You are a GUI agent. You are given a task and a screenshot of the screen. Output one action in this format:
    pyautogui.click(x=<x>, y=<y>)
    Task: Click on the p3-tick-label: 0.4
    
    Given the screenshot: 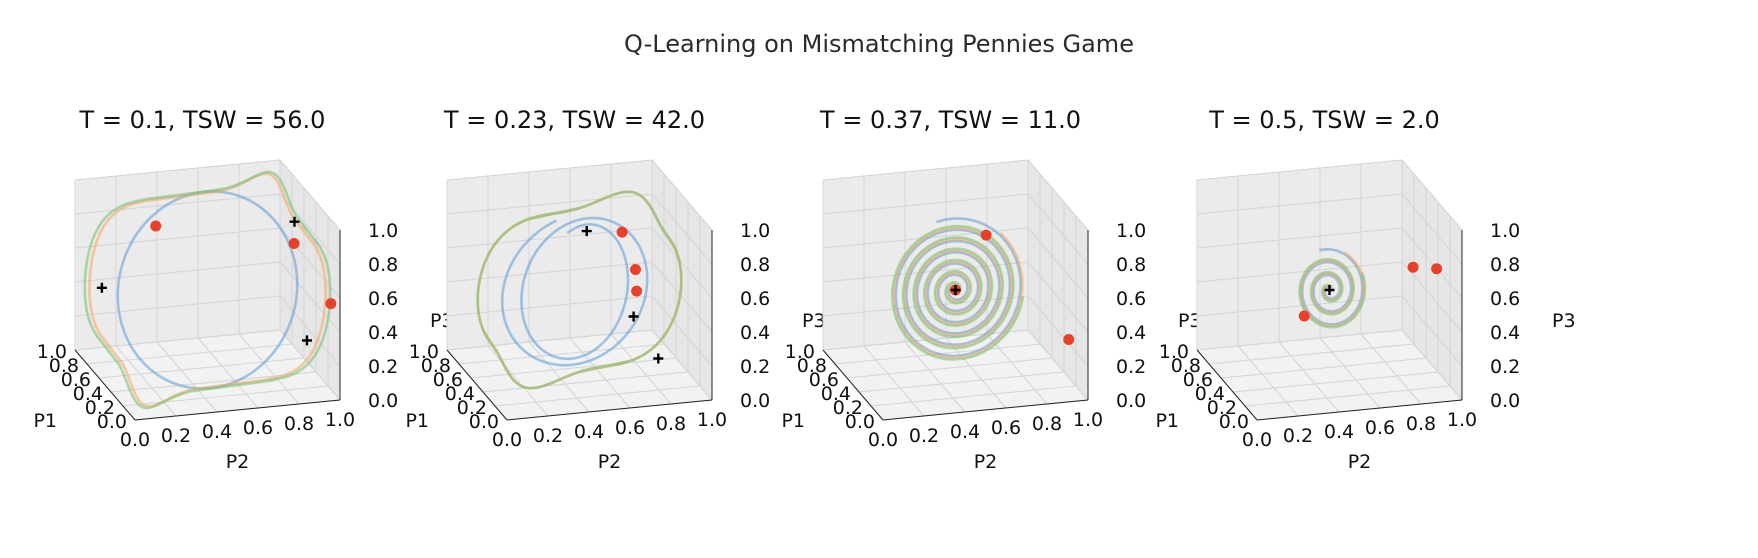 What is the action you would take?
    pyautogui.click(x=383, y=333)
    